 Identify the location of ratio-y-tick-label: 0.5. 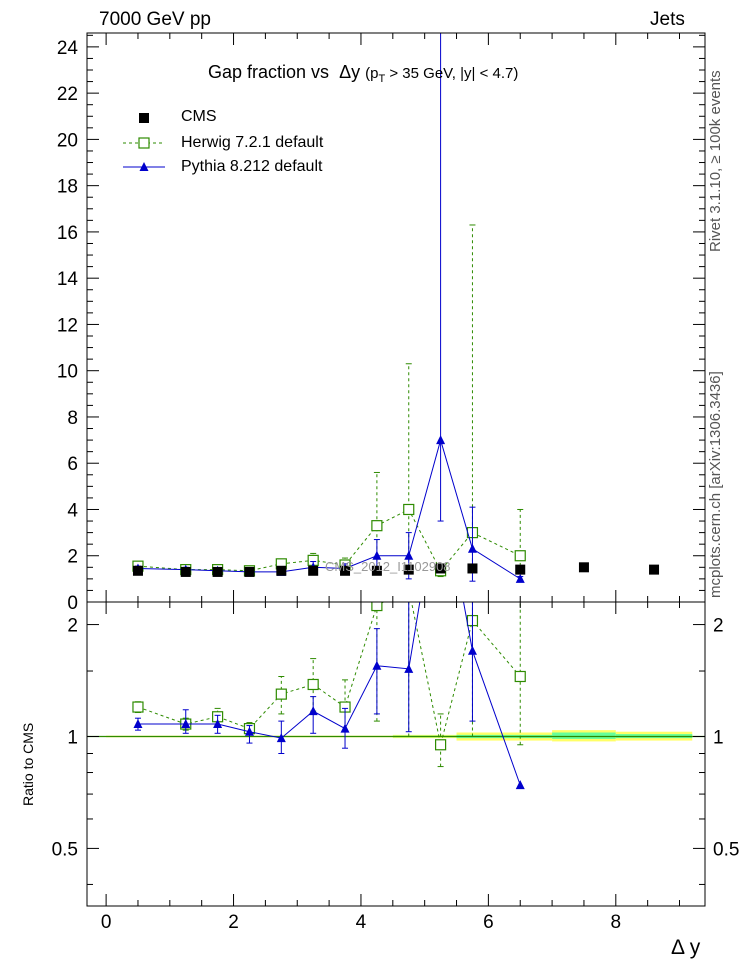
(65, 849).